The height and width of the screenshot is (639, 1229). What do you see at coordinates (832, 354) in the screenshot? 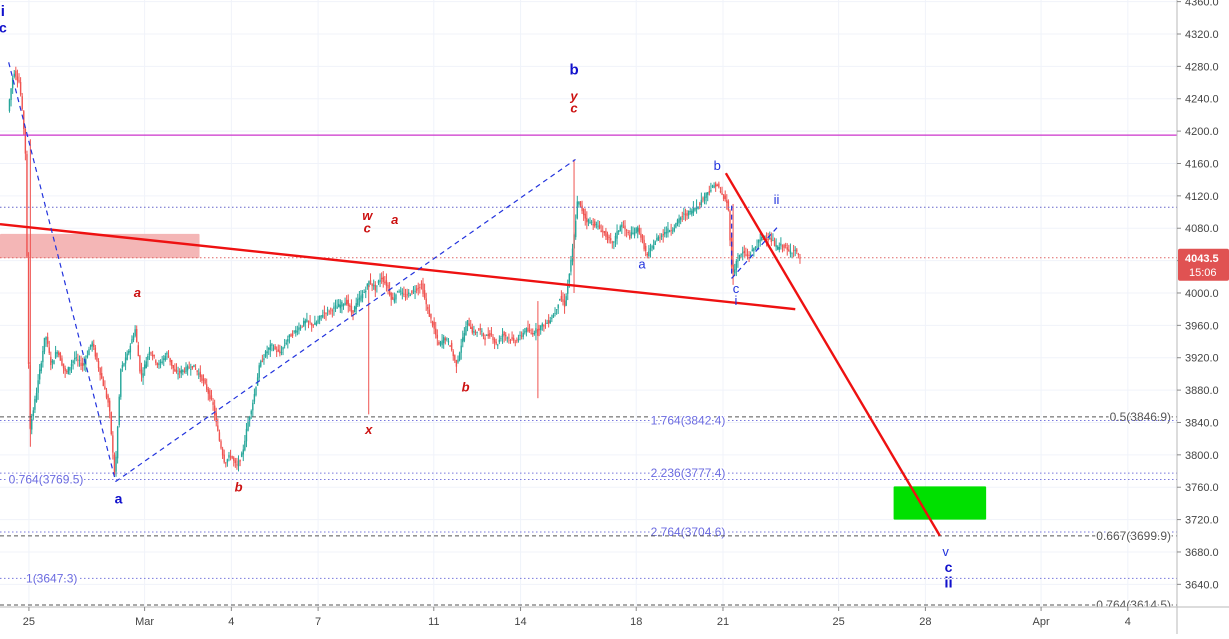
I see `trend-line` at bounding box center [832, 354].